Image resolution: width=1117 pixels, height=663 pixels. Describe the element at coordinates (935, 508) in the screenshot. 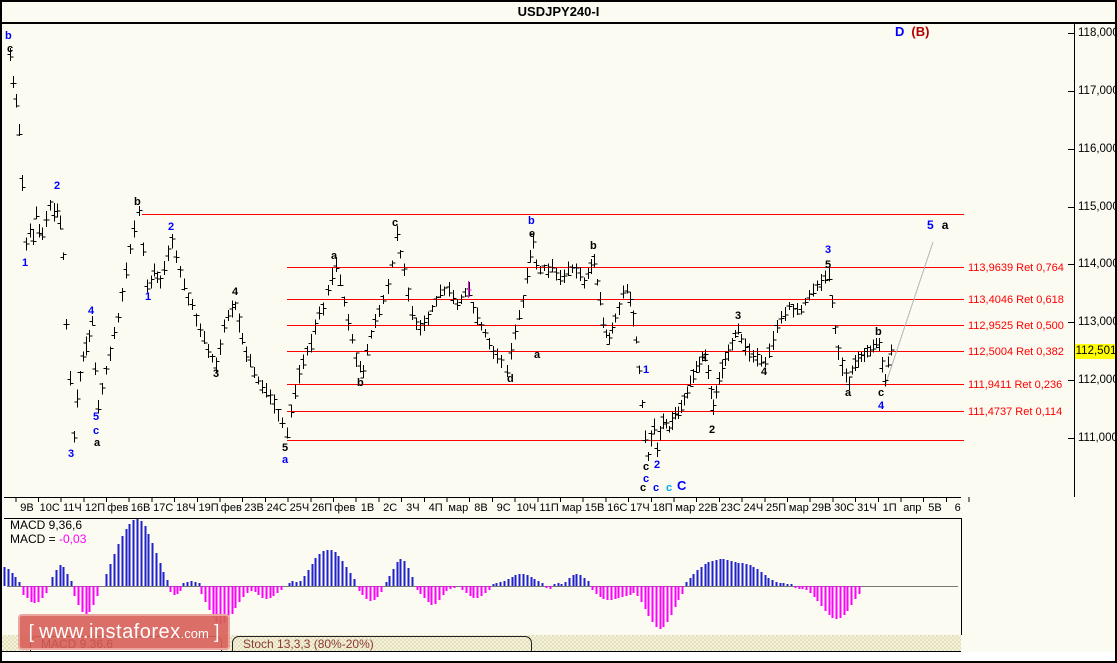

I see `time-tick-label: 5В` at that location.